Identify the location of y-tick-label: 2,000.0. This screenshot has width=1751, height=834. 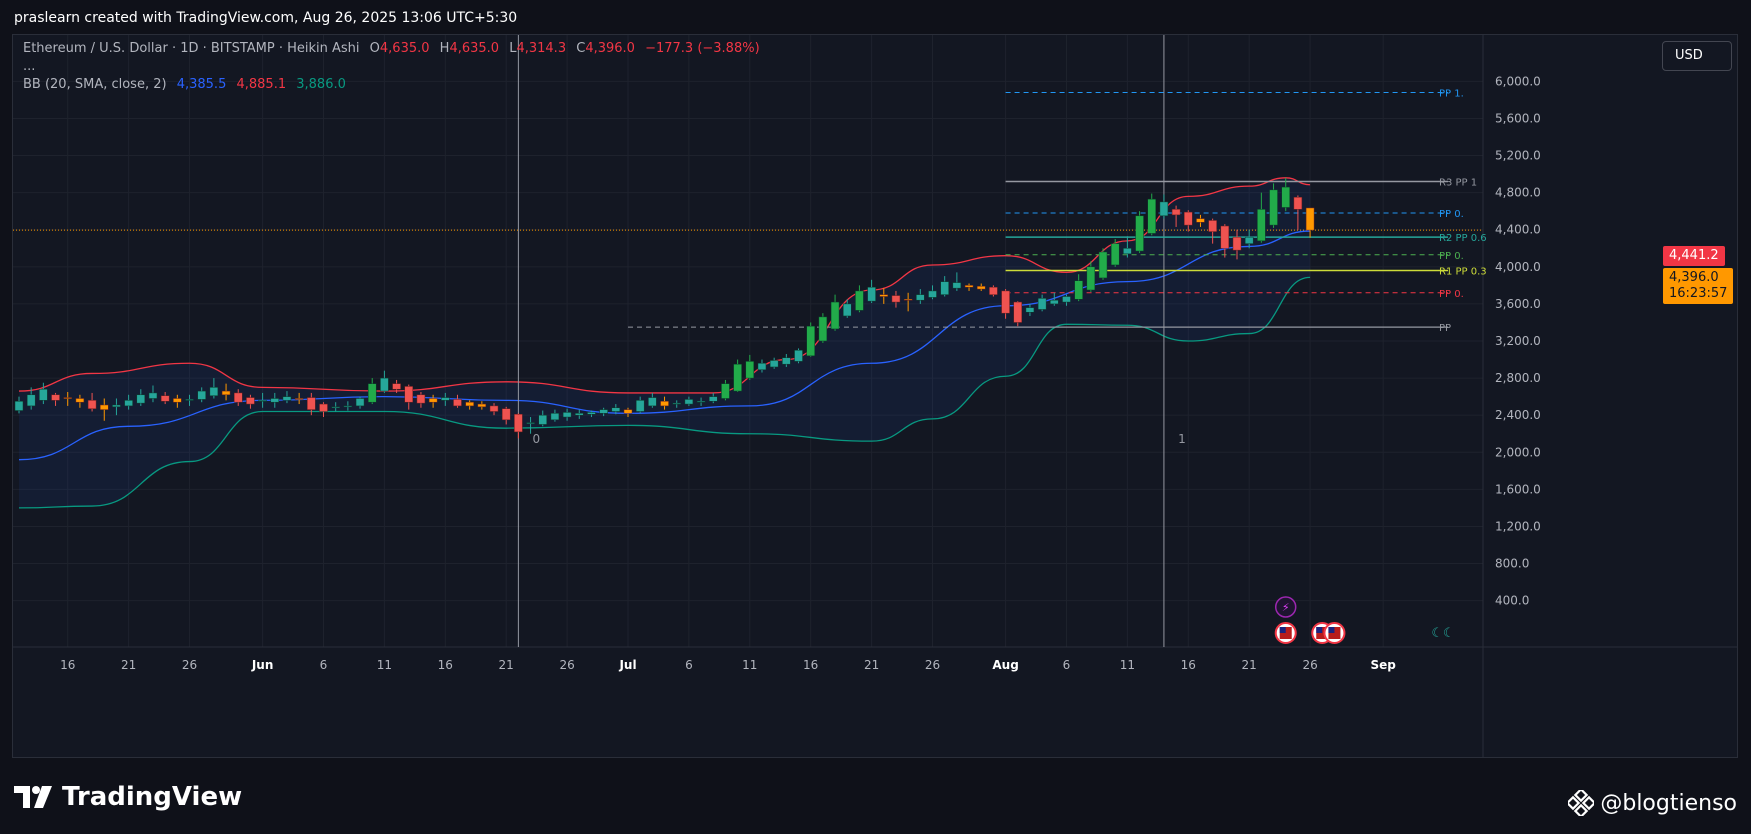
(1518, 452).